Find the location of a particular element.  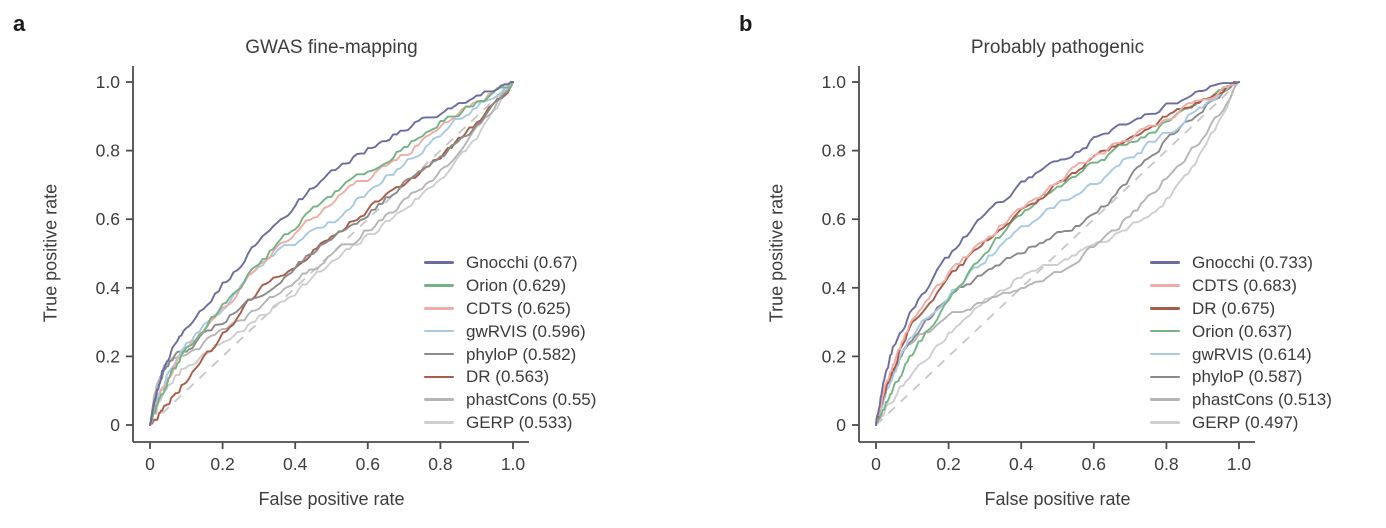

legend-item: Orion (0.629) is located at coordinates (510, 285).